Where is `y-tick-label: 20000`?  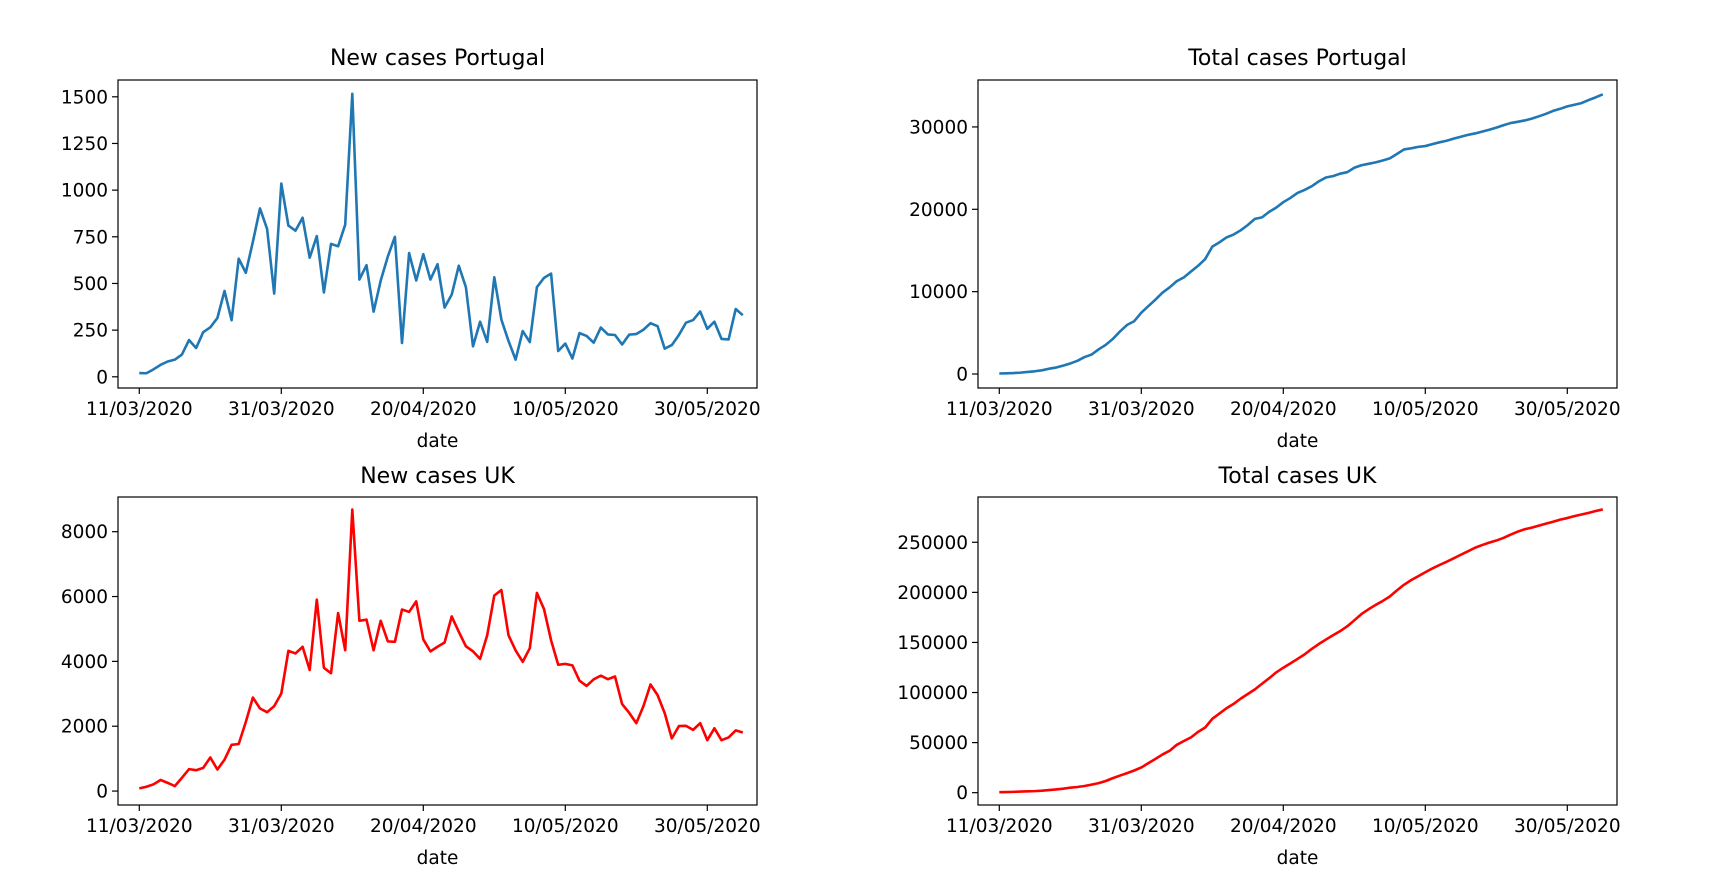
y-tick-label: 20000 is located at coordinates (938, 210).